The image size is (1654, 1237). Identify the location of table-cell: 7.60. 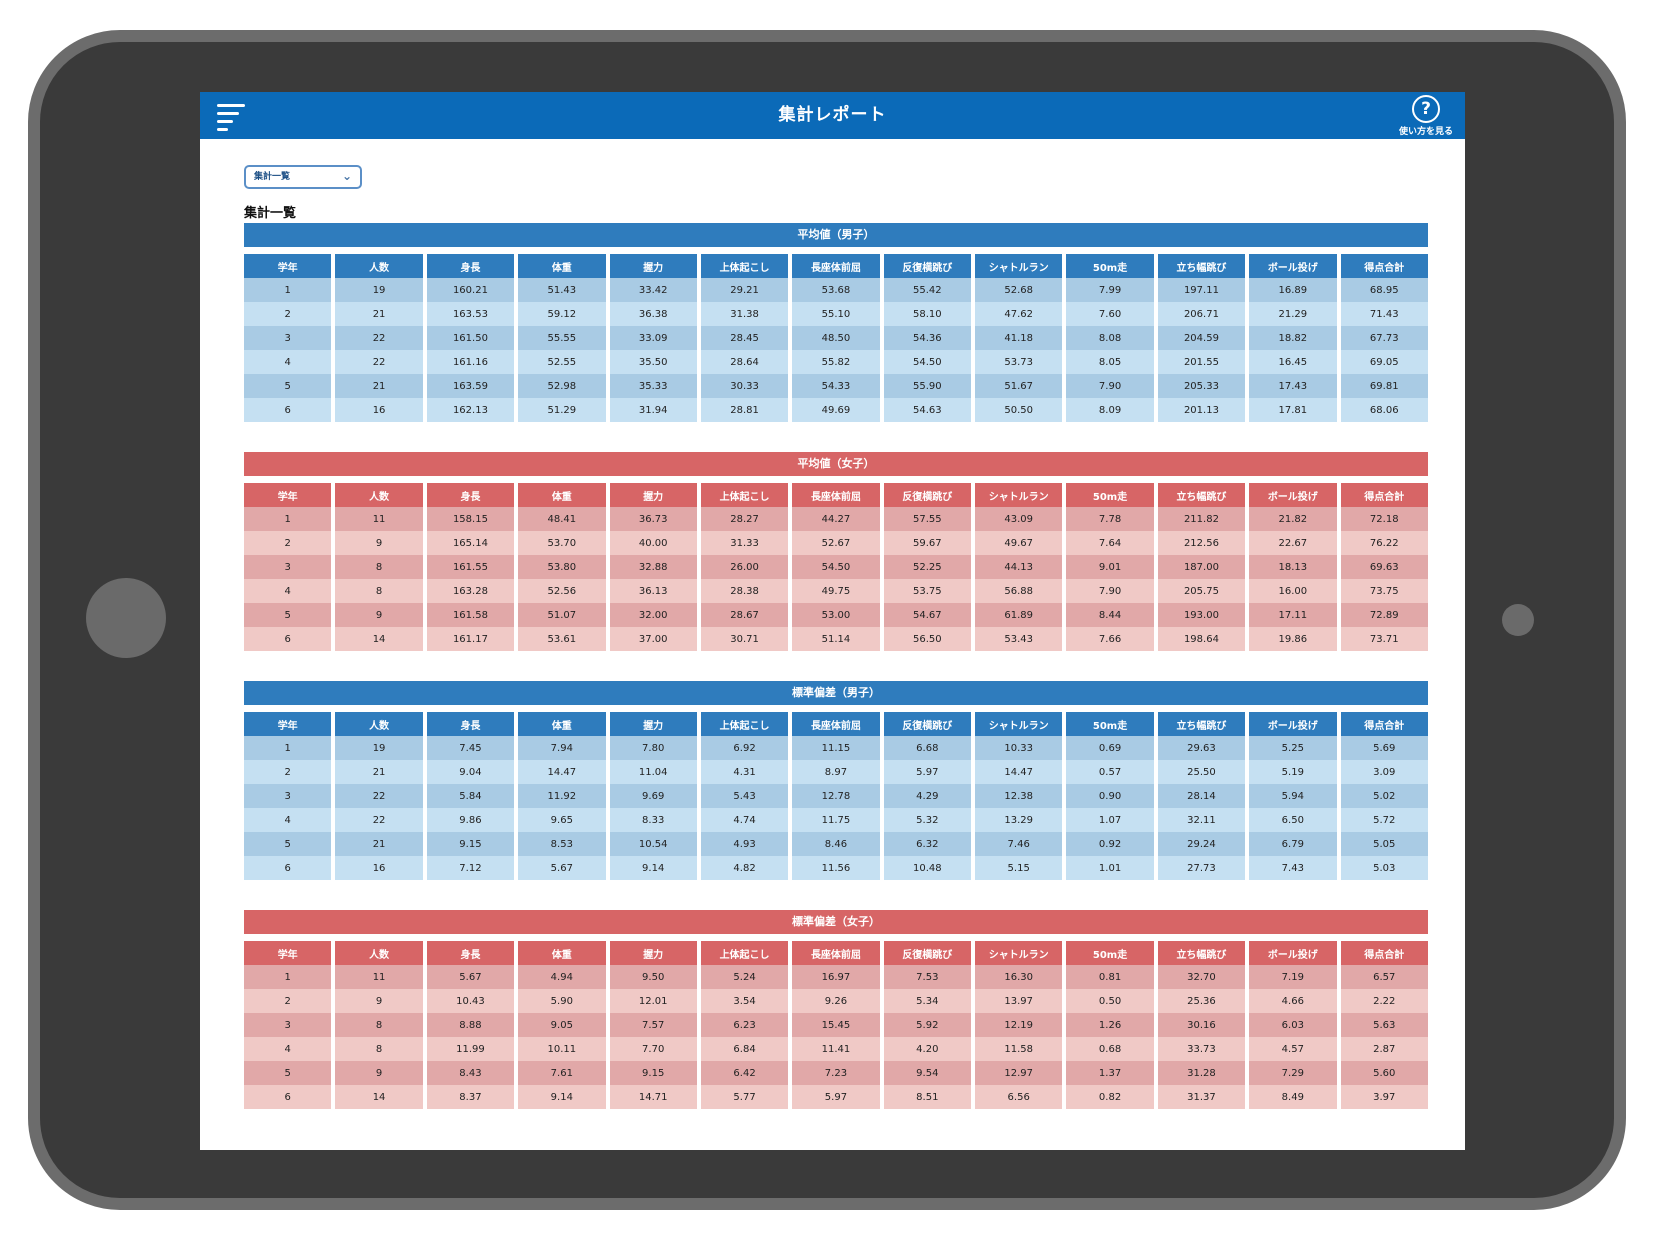
(1110, 314).